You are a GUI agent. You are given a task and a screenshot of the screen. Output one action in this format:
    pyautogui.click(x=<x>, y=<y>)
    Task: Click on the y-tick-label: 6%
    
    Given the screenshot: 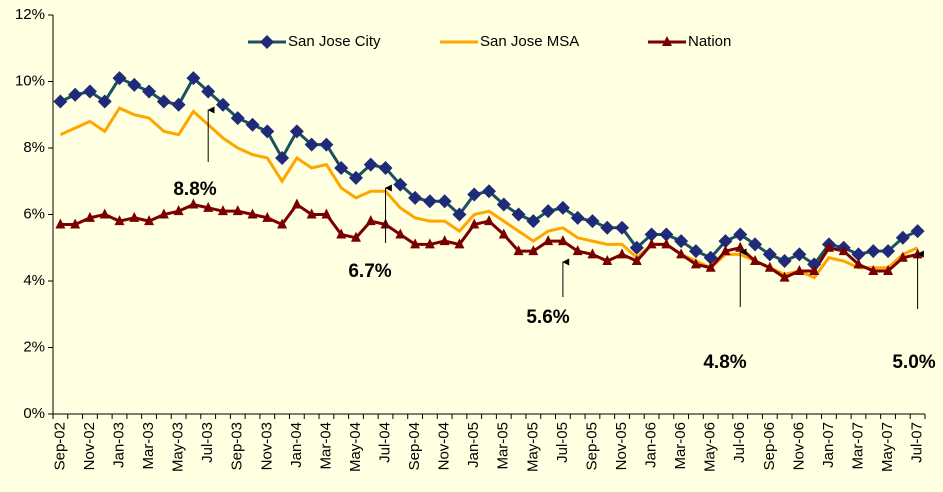 What is the action you would take?
    pyautogui.click(x=34, y=213)
    